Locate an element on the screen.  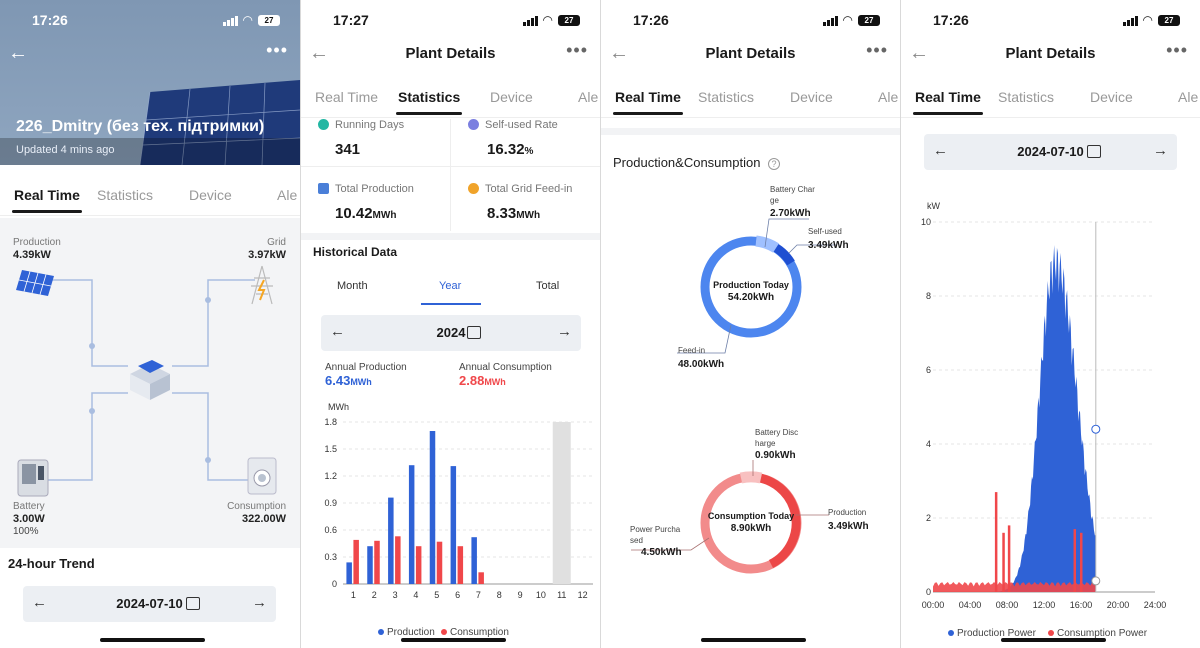
y-tick-label: 1.5 is located at coordinates (330, 449).